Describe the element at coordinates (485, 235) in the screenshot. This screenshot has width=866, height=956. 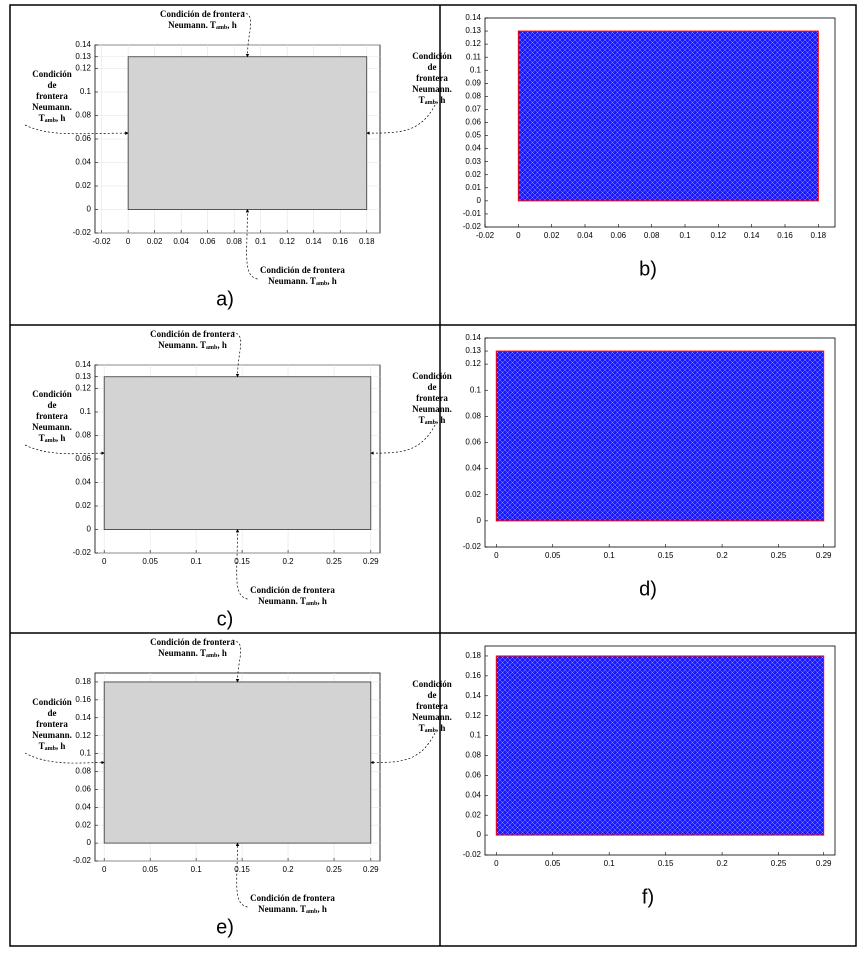
I see `x-tick-label: -0.02` at that location.